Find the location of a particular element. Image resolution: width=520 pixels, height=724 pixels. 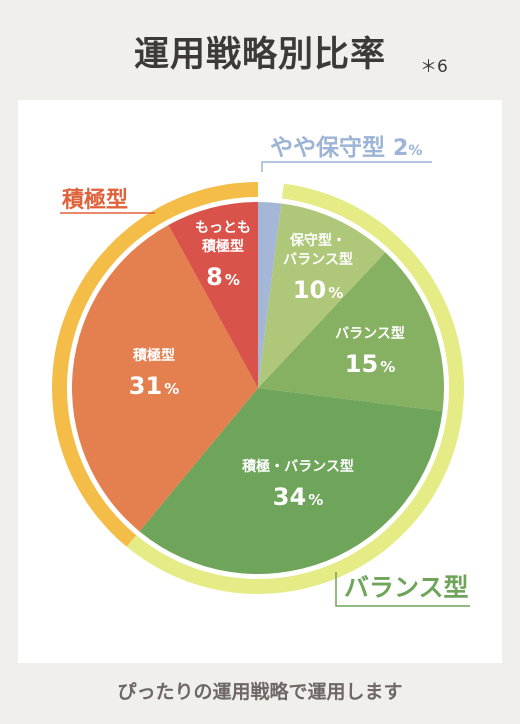

callout-balance: バランス型 is located at coordinates (402, 589).